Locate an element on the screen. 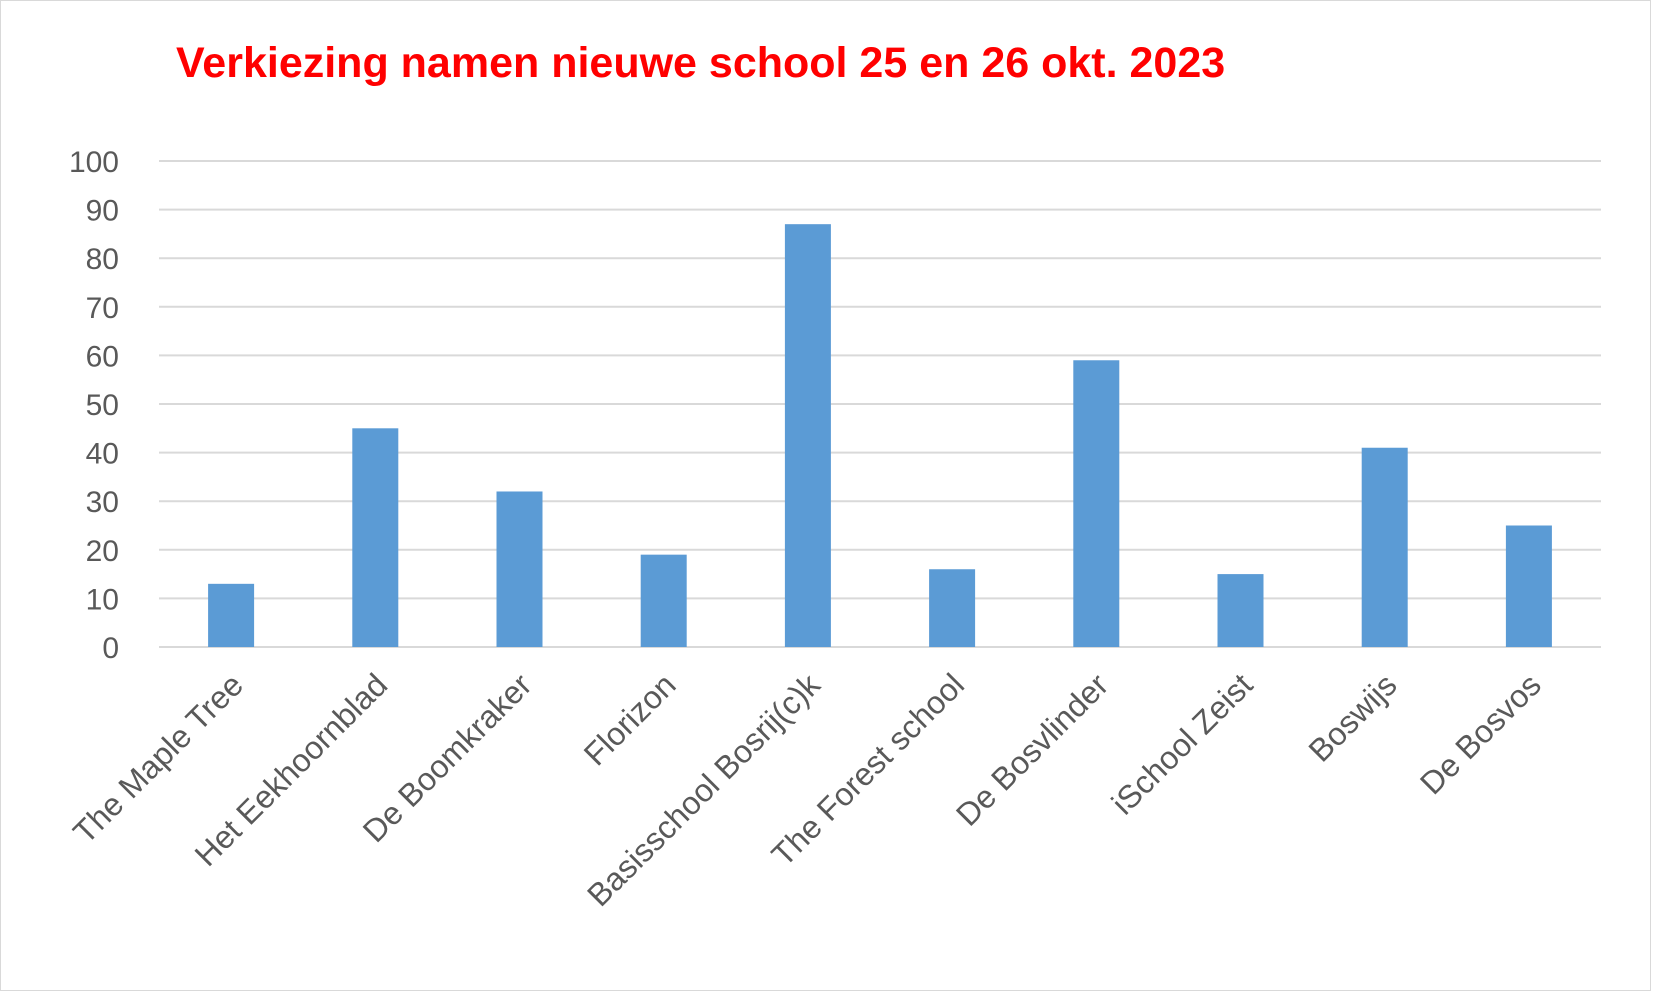 The width and height of the screenshot is (1653, 993). y-tick-label: 40 is located at coordinates (102, 454).